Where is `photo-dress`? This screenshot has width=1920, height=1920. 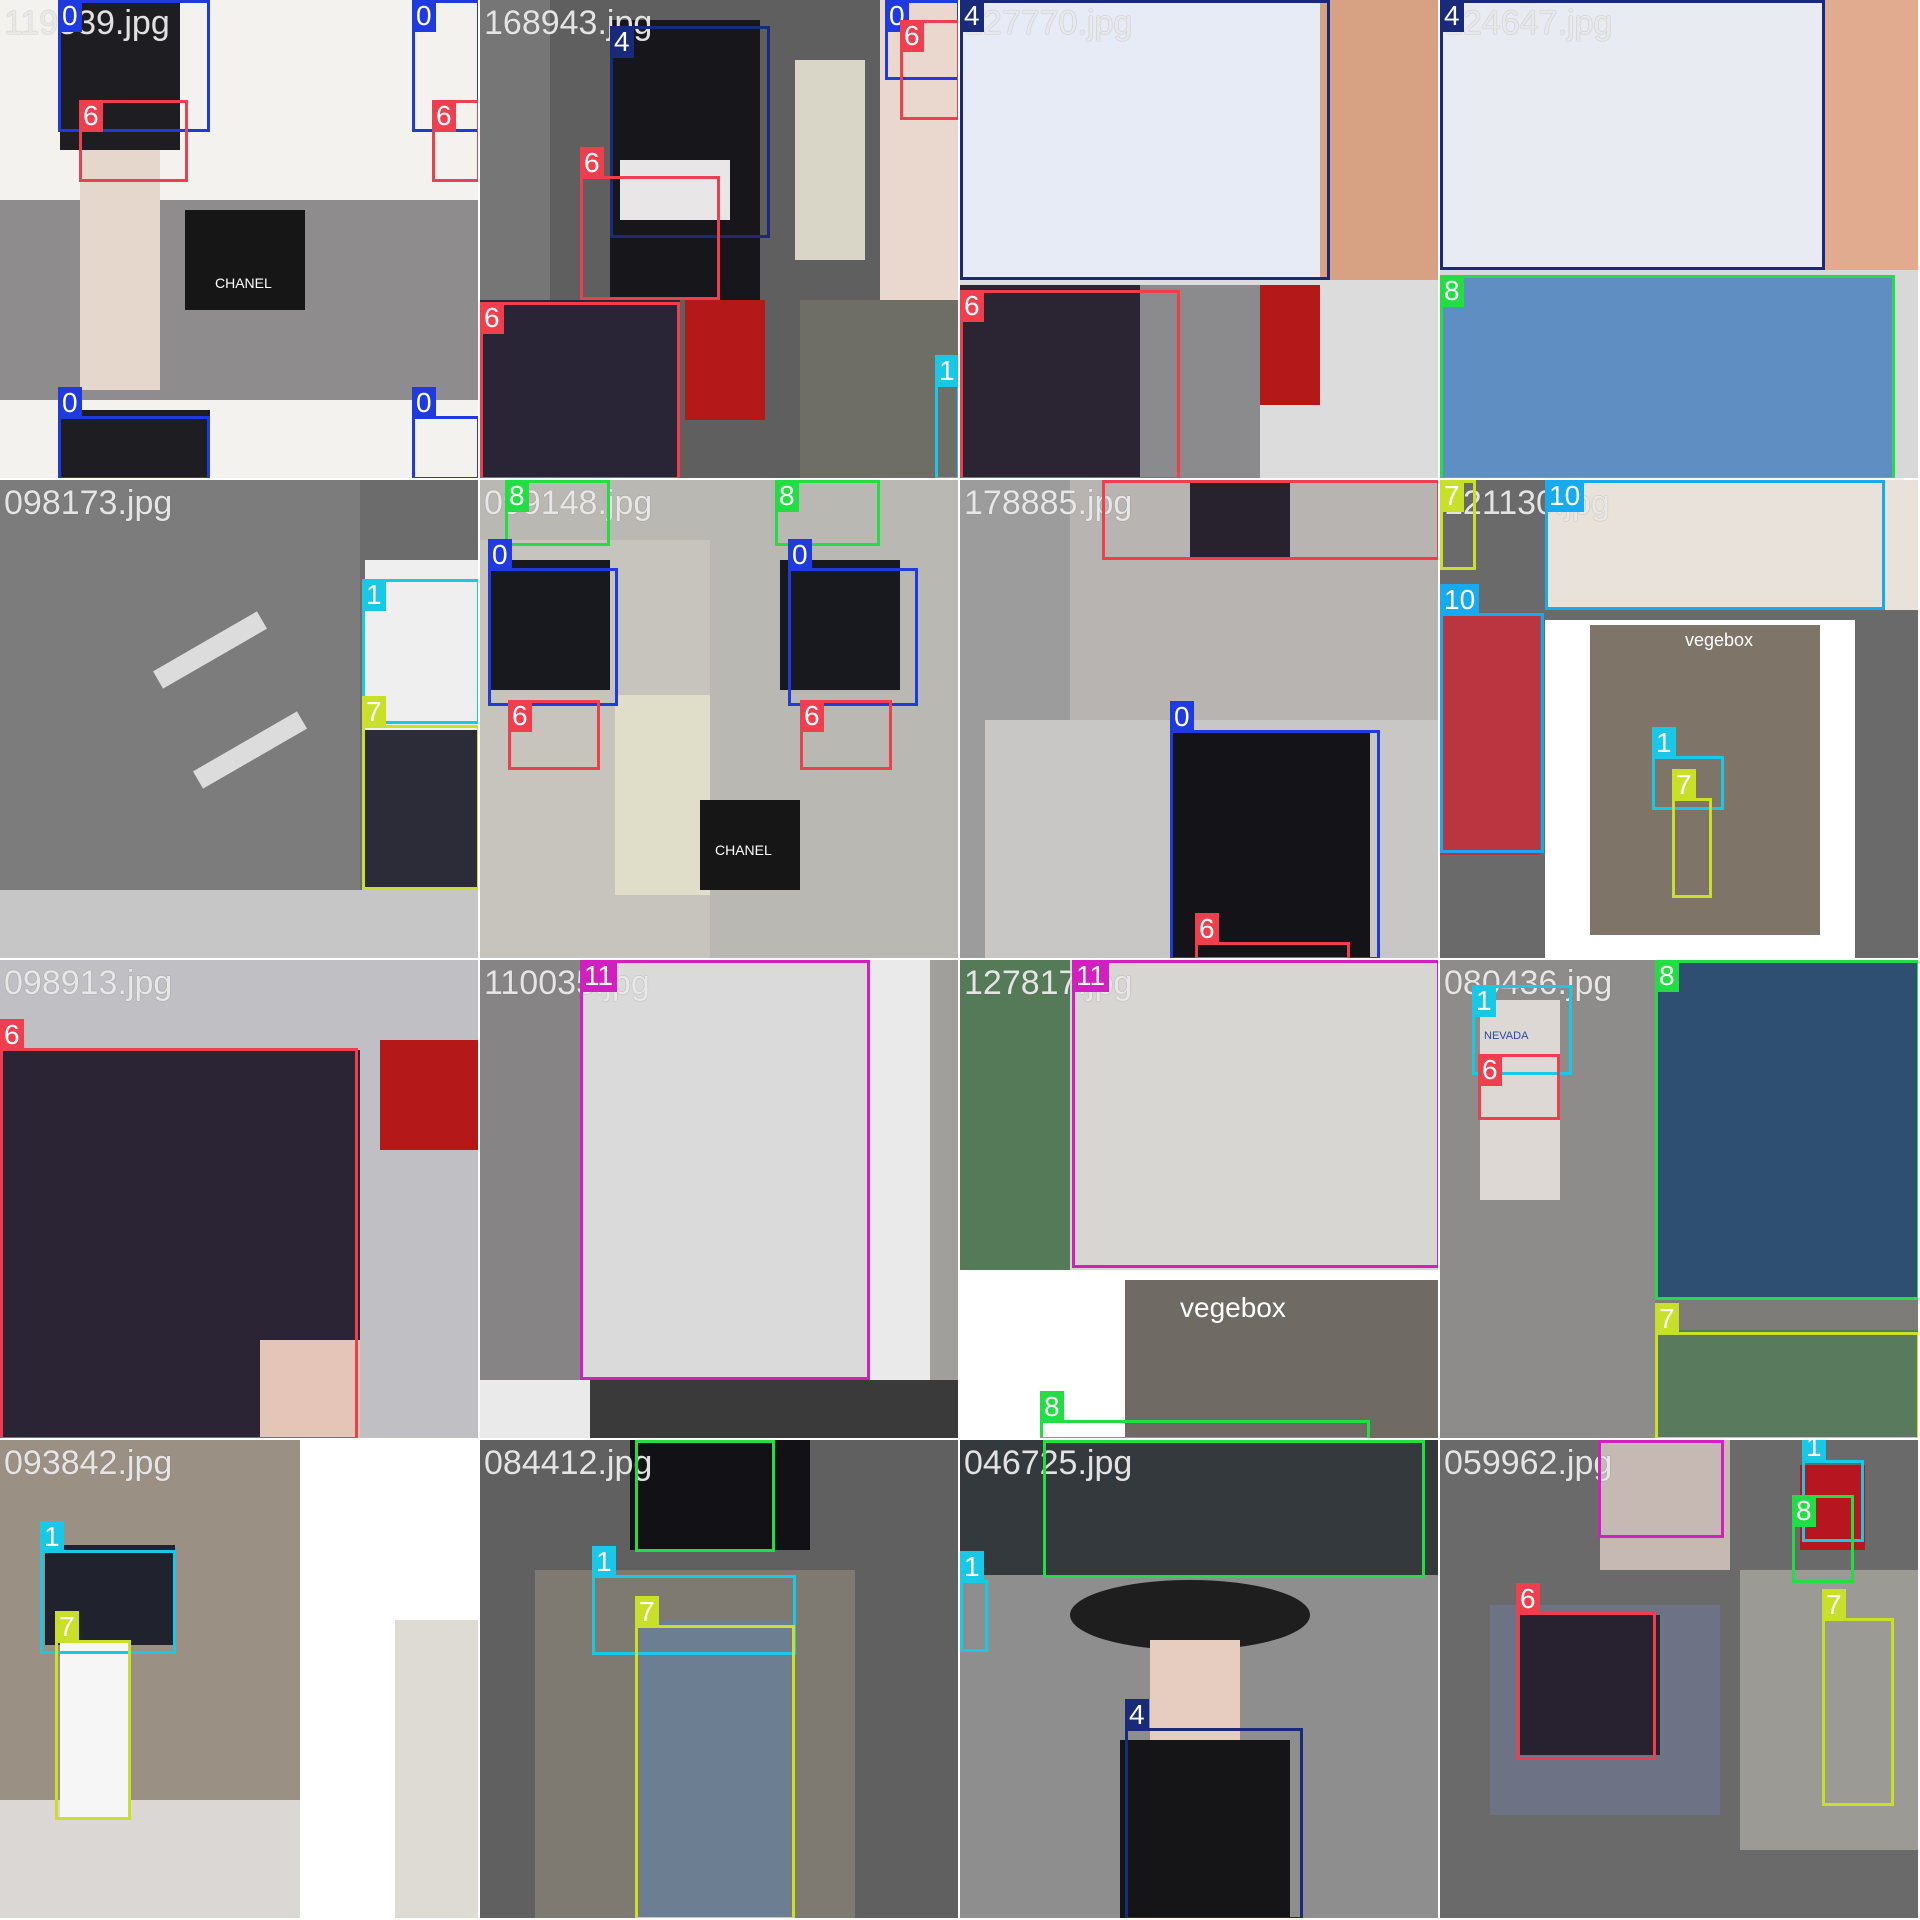
photo-dress is located at coordinates (1665, 1505).